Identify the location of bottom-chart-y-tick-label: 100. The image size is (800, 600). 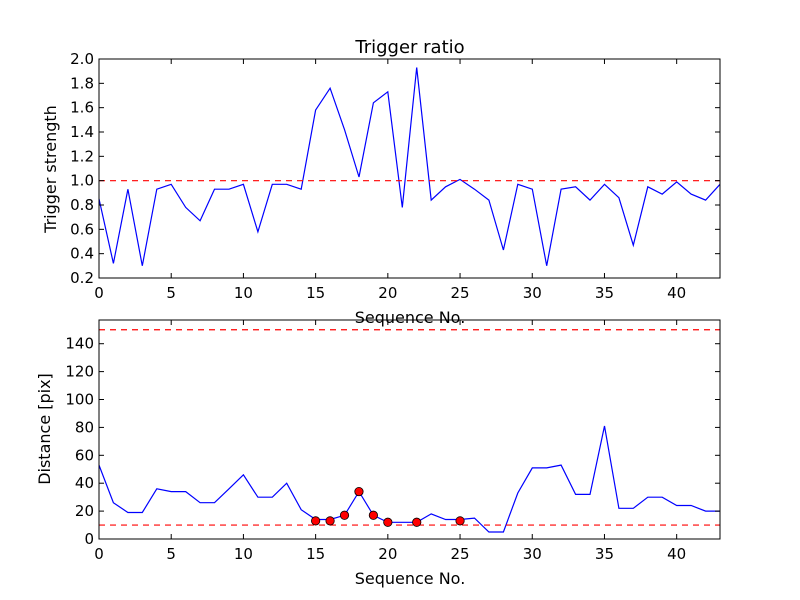
(79, 400).